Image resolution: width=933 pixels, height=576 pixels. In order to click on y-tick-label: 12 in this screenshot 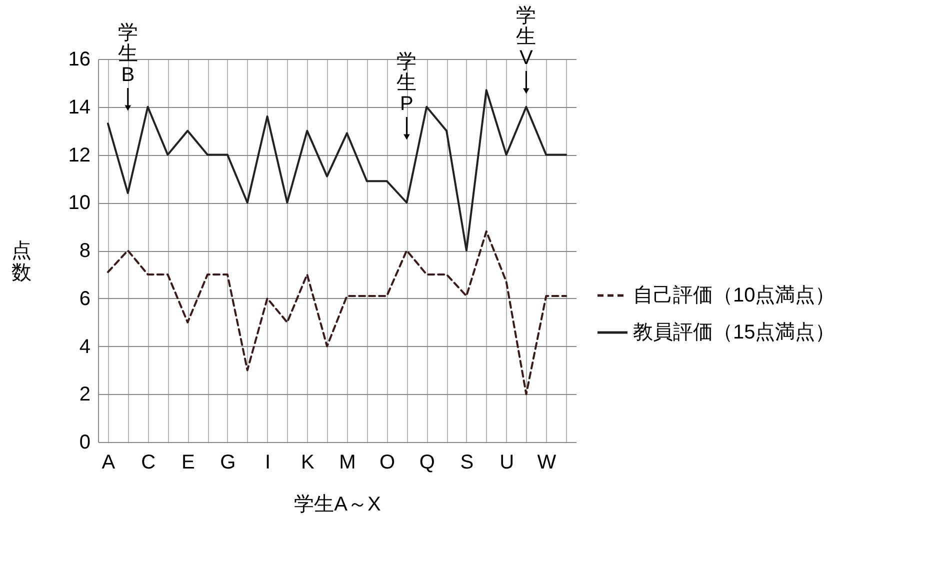, I will do `click(79, 155)`.